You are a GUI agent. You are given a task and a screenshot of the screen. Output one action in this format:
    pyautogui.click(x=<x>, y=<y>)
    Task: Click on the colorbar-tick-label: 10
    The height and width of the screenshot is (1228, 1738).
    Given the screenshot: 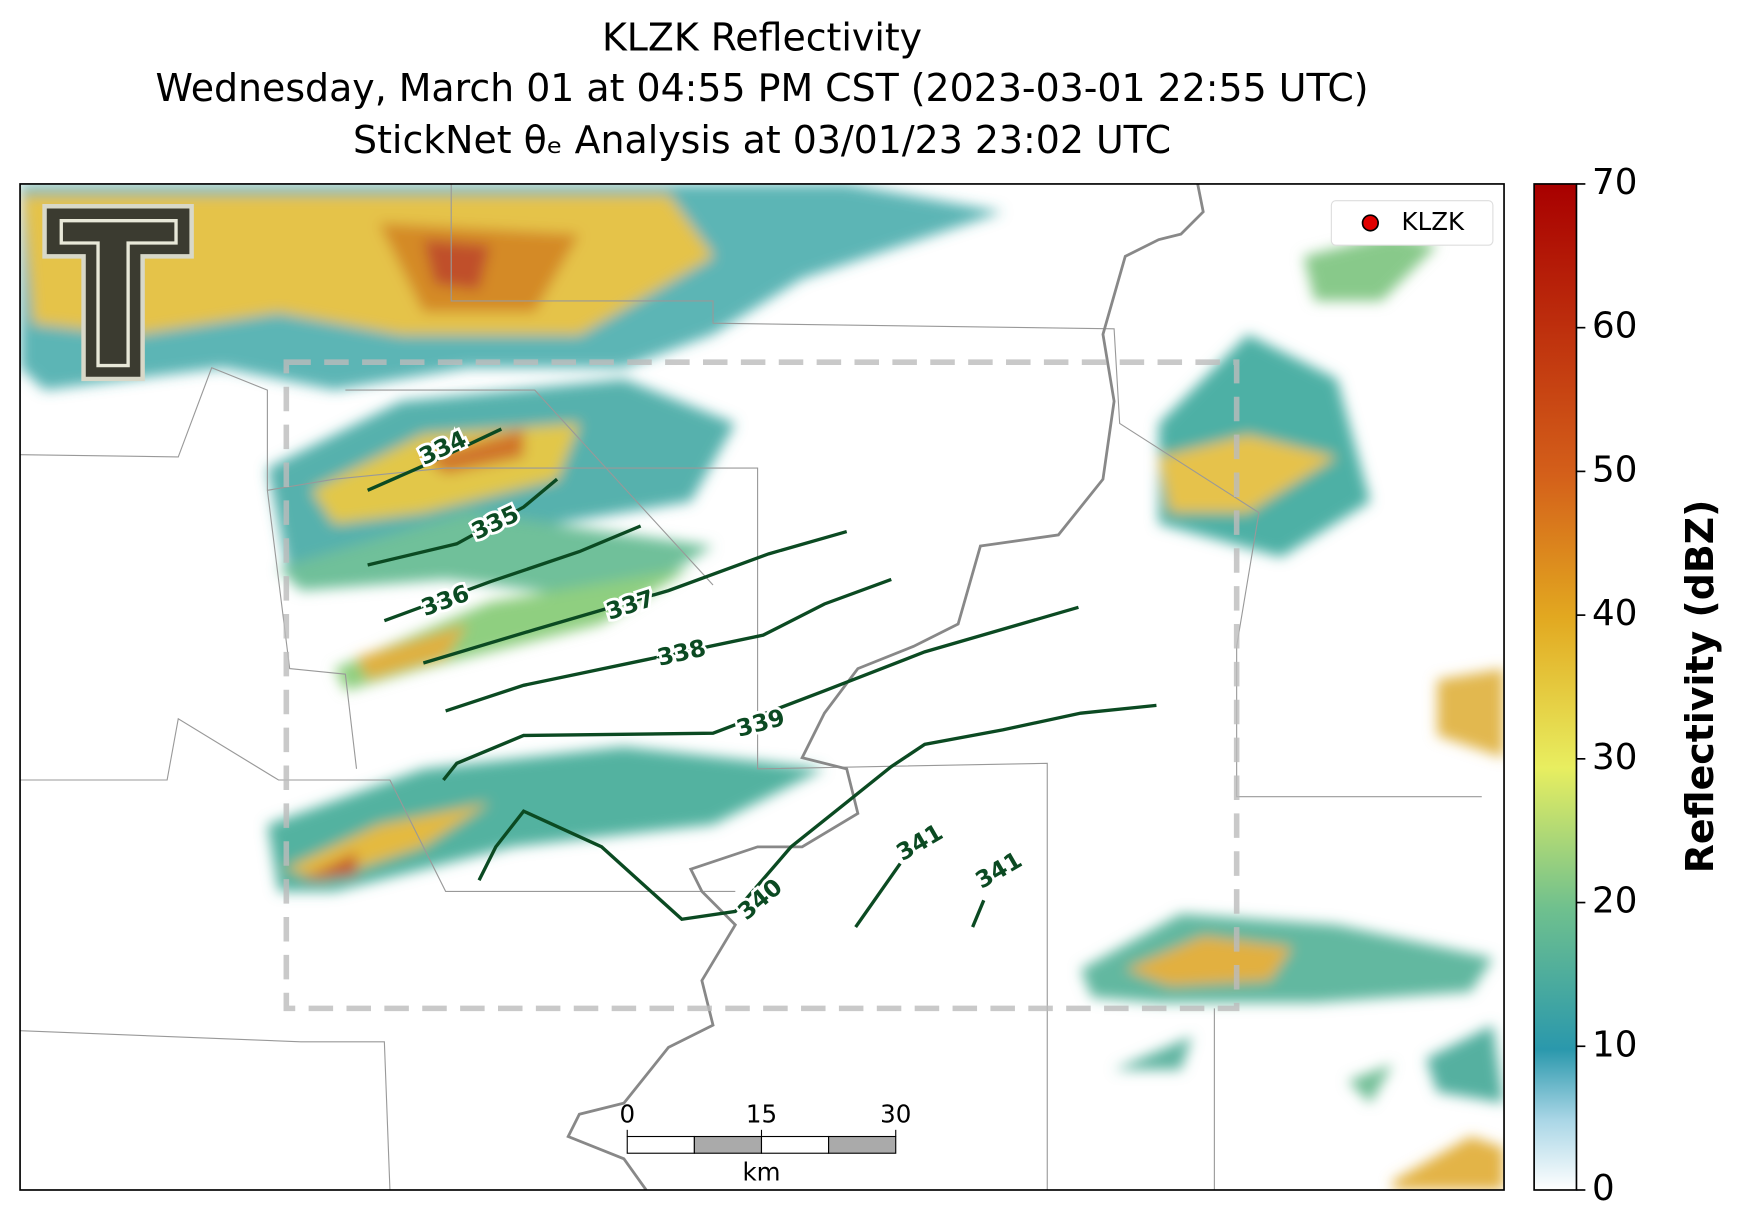 What is the action you would take?
    pyautogui.click(x=1614, y=1044)
    